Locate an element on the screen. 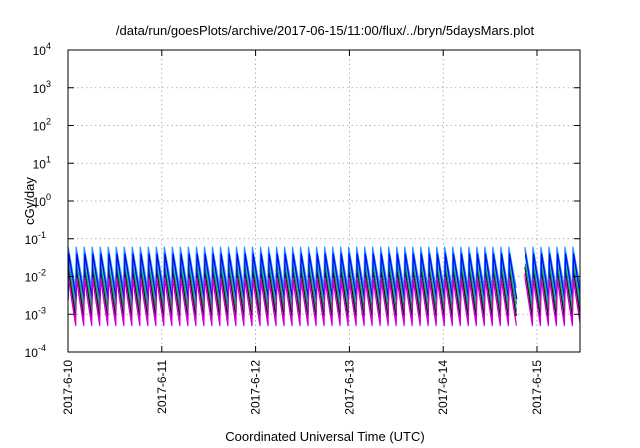 The width and height of the screenshot is (640, 448). x-tick-label: 2017-6-14 is located at coordinates (443, 387).